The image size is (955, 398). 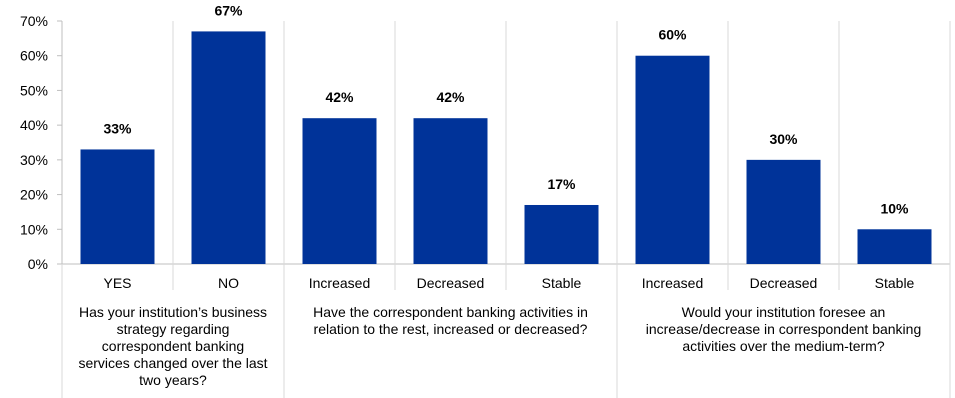 What do you see at coordinates (173, 312) in the screenshot?
I see `group-question-line: Has your institution’s business` at bounding box center [173, 312].